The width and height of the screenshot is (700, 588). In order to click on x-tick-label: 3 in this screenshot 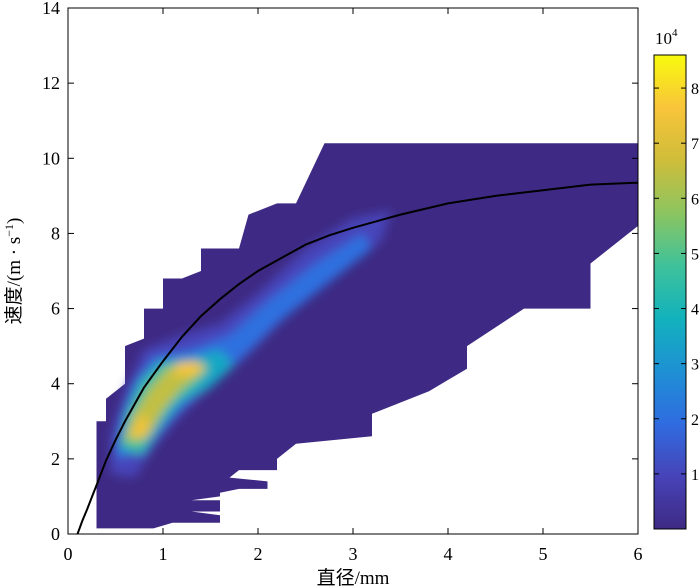, I will do `click(353, 554)`.